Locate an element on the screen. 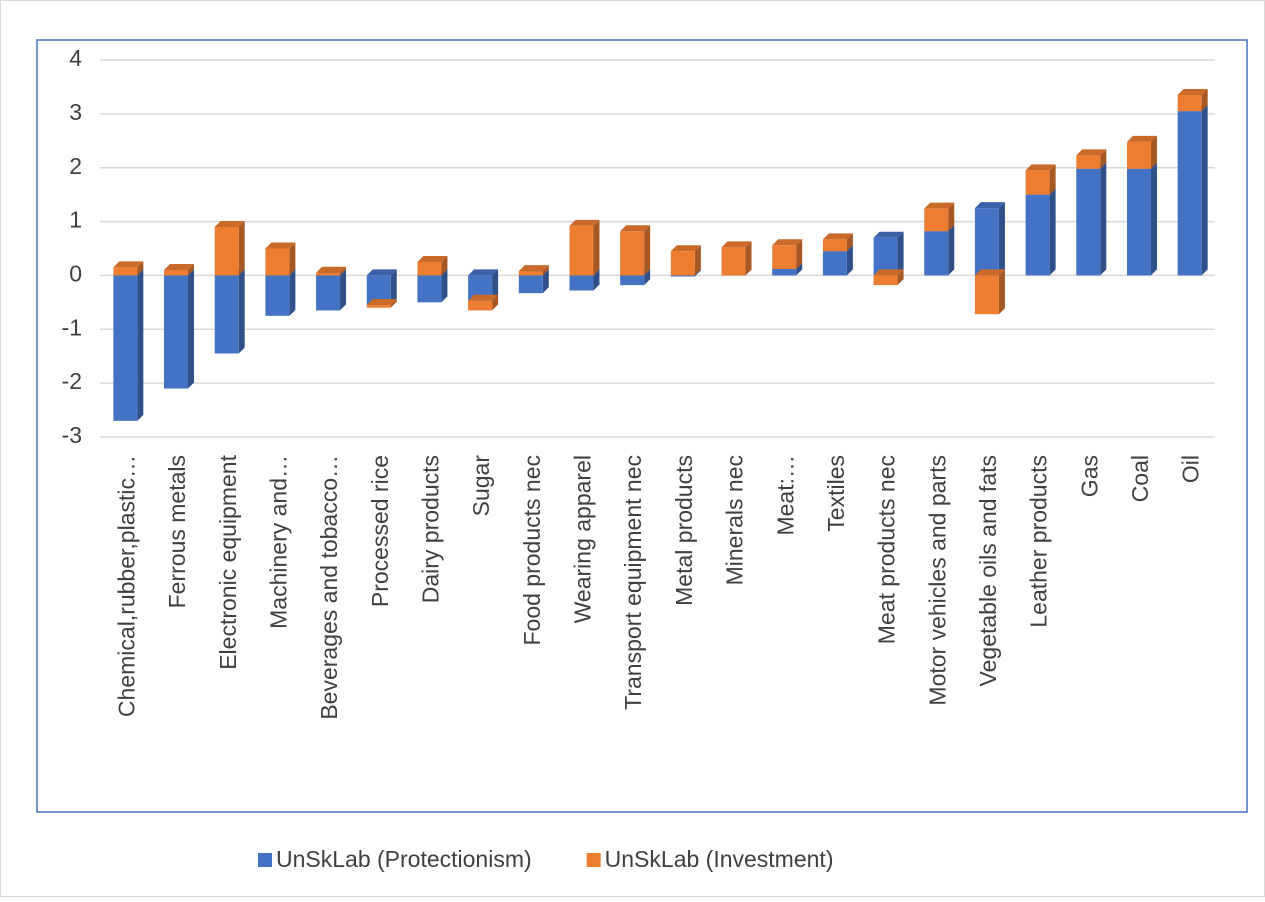  x-tick-label: Electronic equipment is located at coordinates (228, 561).